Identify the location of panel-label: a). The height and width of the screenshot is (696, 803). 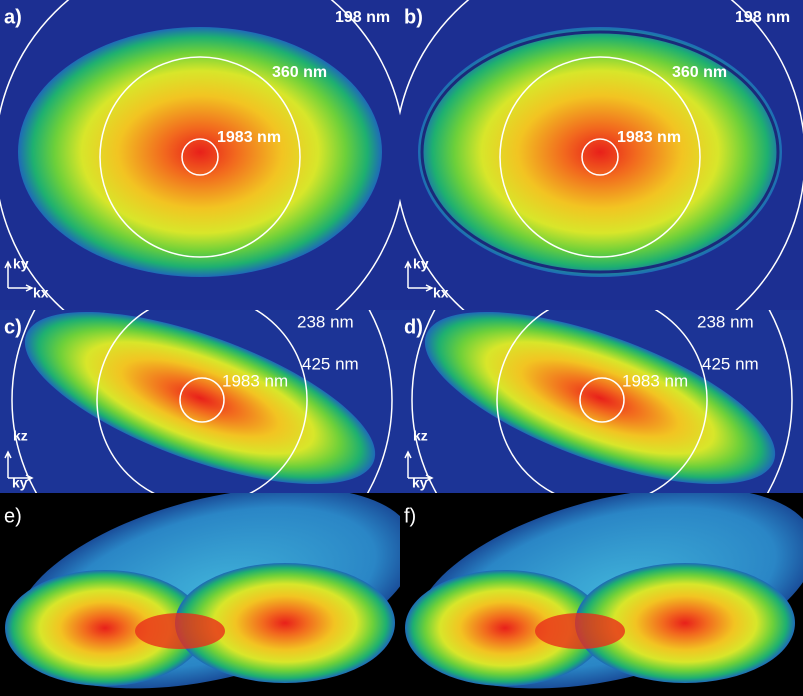
(13, 17).